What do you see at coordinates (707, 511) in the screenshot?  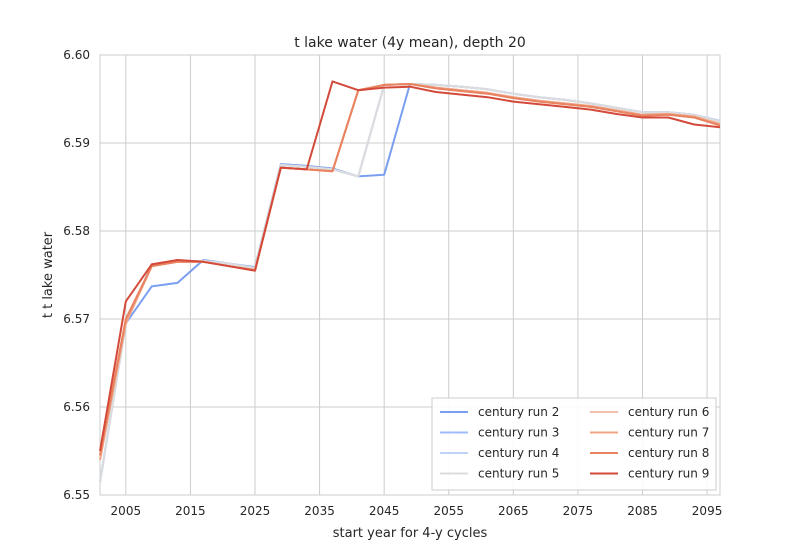 I see `x-tick-label: 2095` at bounding box center [707, 511].